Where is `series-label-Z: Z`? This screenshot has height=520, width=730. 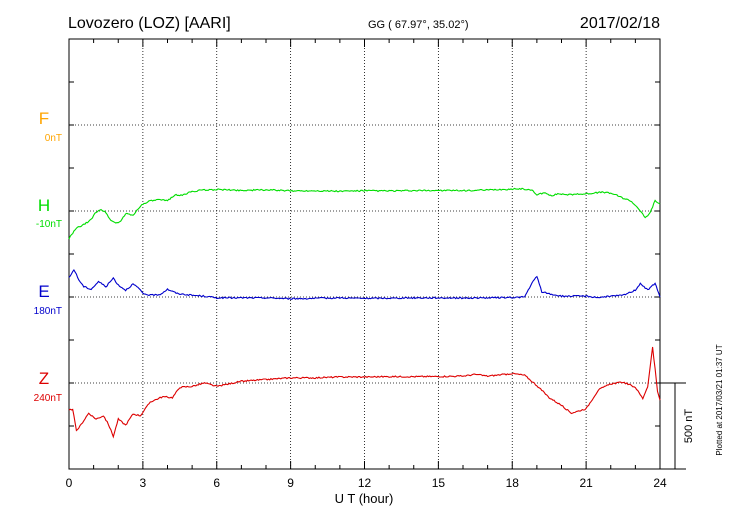
series-label-Z: Z is located at coordinates (44, 378).